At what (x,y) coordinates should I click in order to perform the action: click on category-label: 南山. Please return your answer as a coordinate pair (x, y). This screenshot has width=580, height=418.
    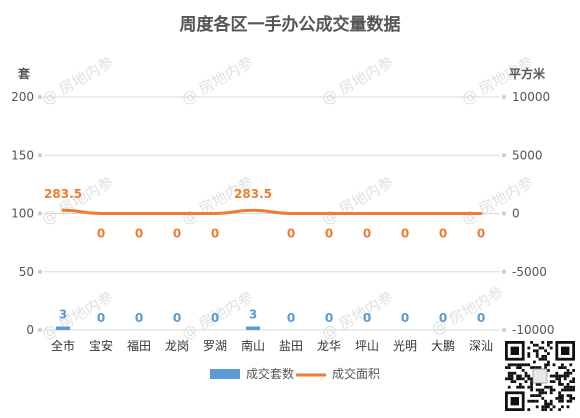
    Looking at the image, I should click on (253, 345).